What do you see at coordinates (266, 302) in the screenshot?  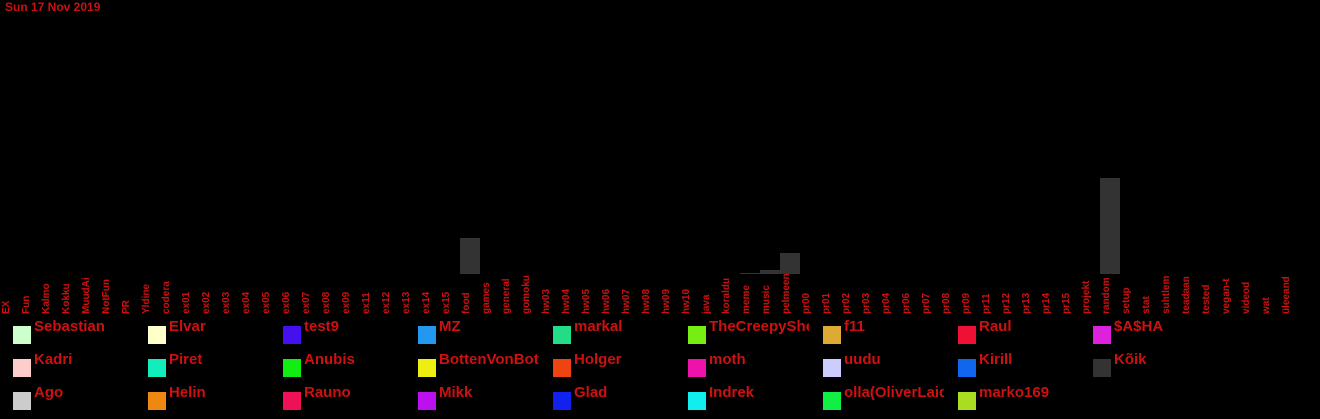 I see `tick-label-ex05: ex05` at bounding box center [266, 302].